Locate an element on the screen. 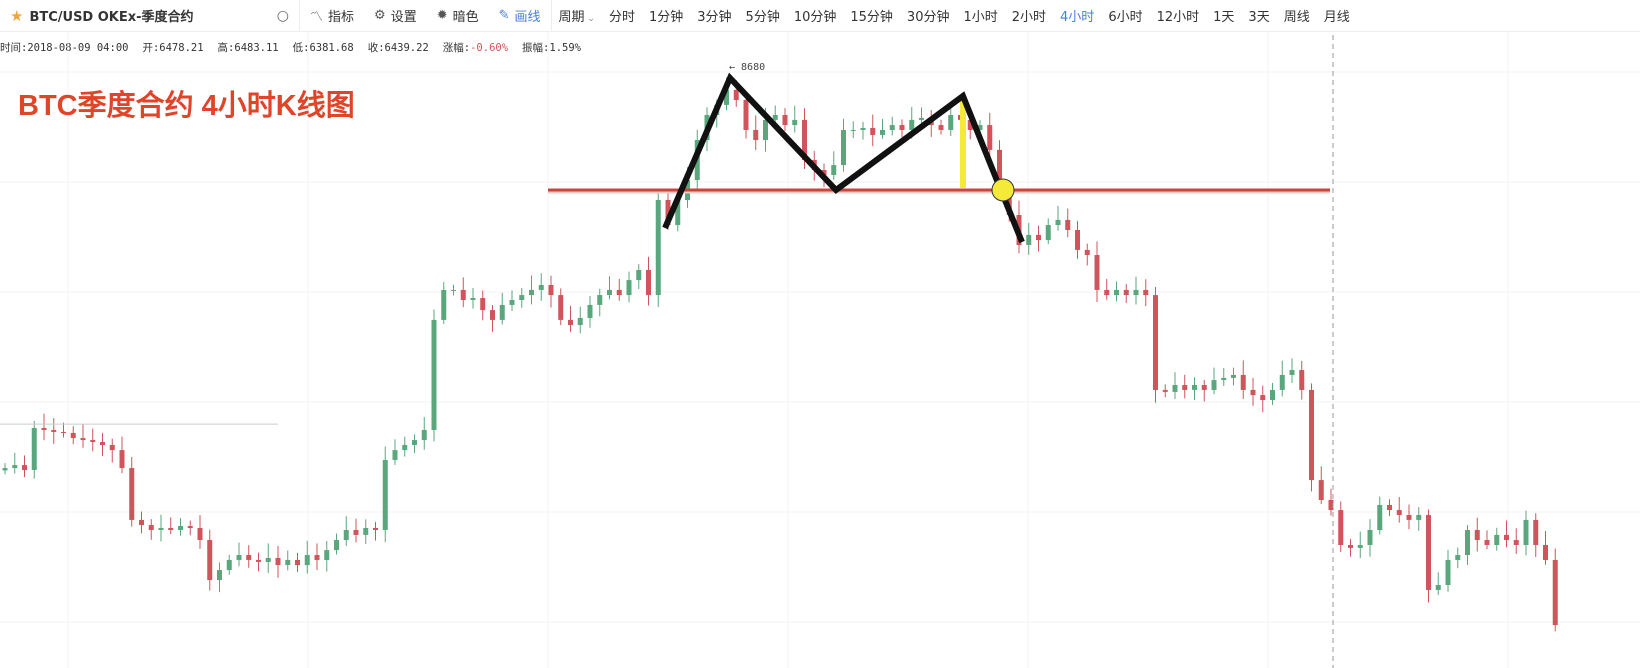 Image resolution: width=1640 pixels, height=668 pixels. period-6: 30分钟 is located at coordinates (928, 17).